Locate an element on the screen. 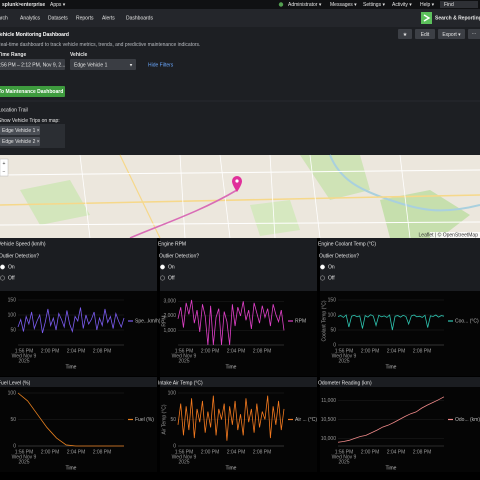 The height and width of the screenshot is (480, 480). app-icon is located at coordinates (426, 18).